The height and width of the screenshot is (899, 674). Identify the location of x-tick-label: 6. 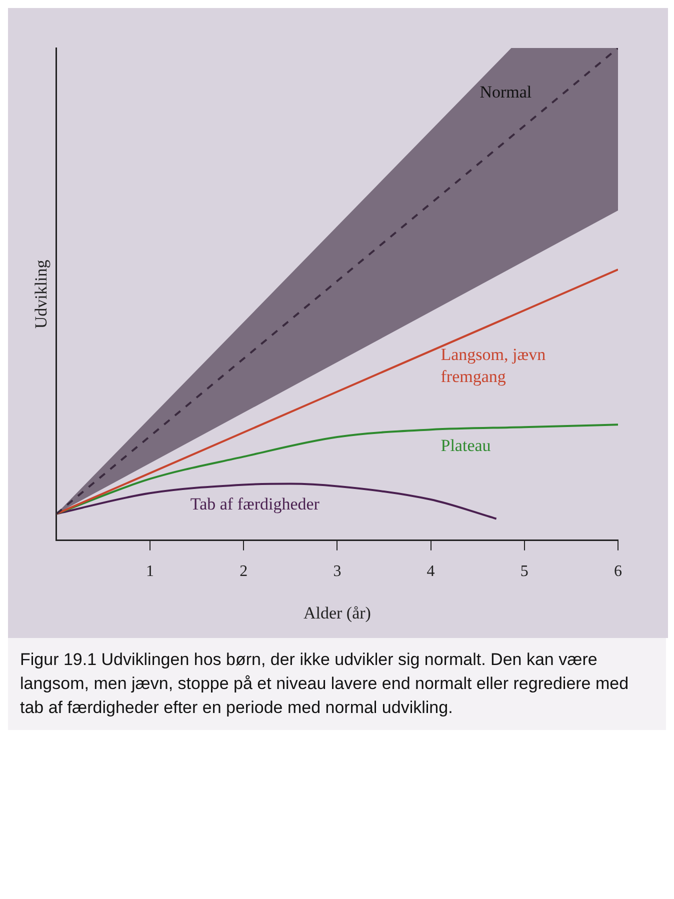
(618, 571).